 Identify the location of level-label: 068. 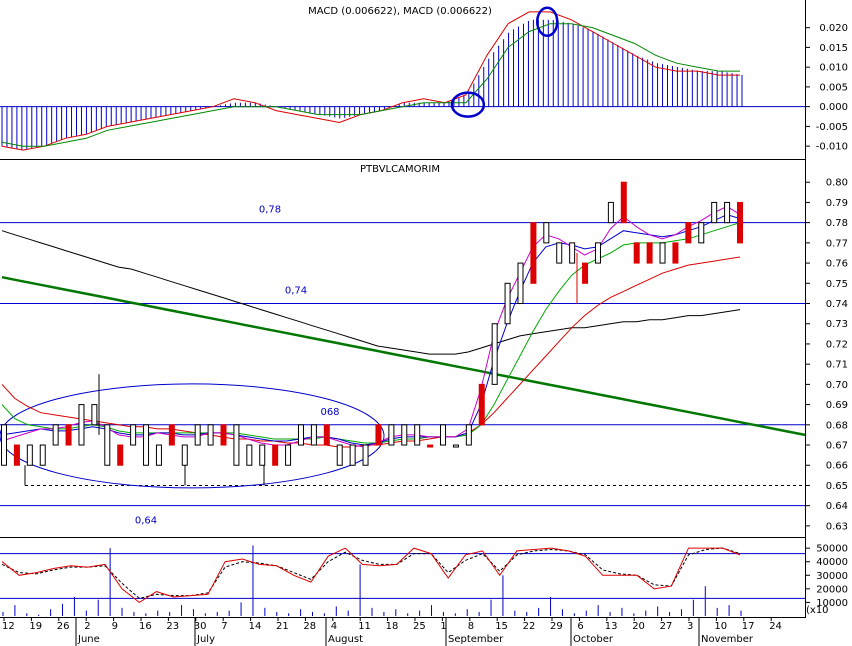
(329, 412).